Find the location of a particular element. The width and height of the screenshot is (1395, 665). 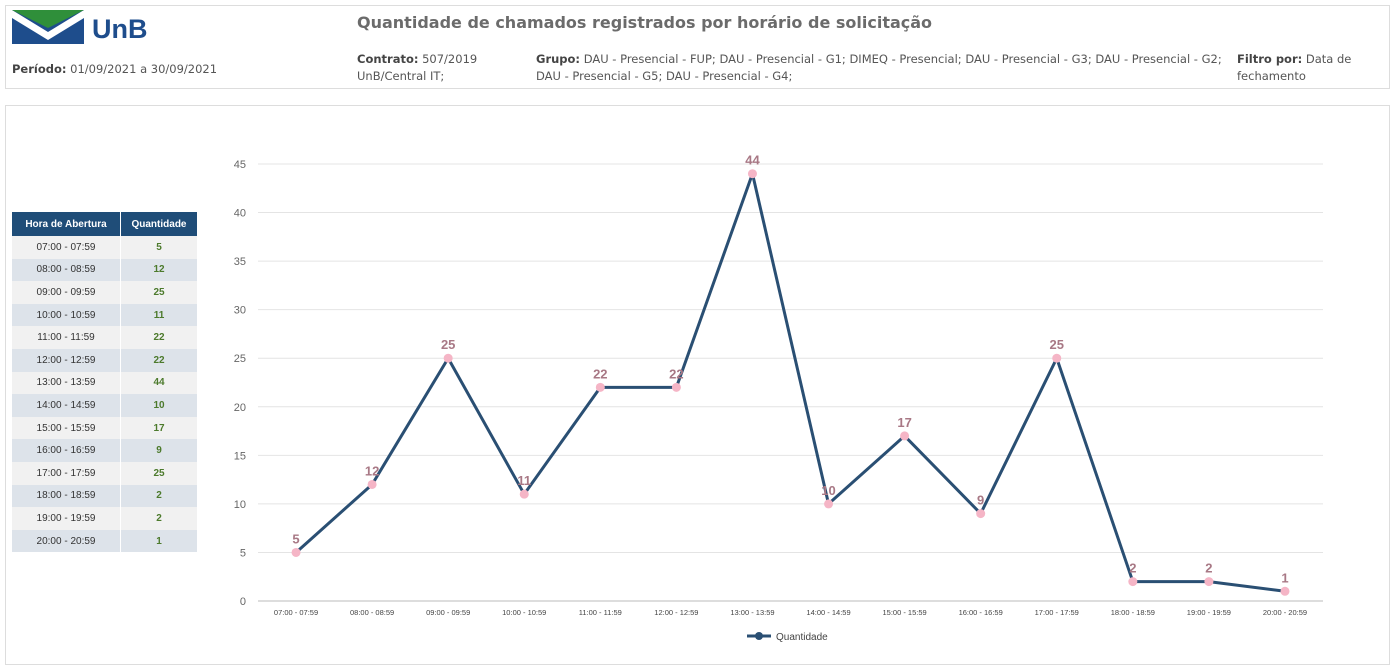

x-tick-label: 19:00 - 19:59 is located at coordinates (1209, 612).